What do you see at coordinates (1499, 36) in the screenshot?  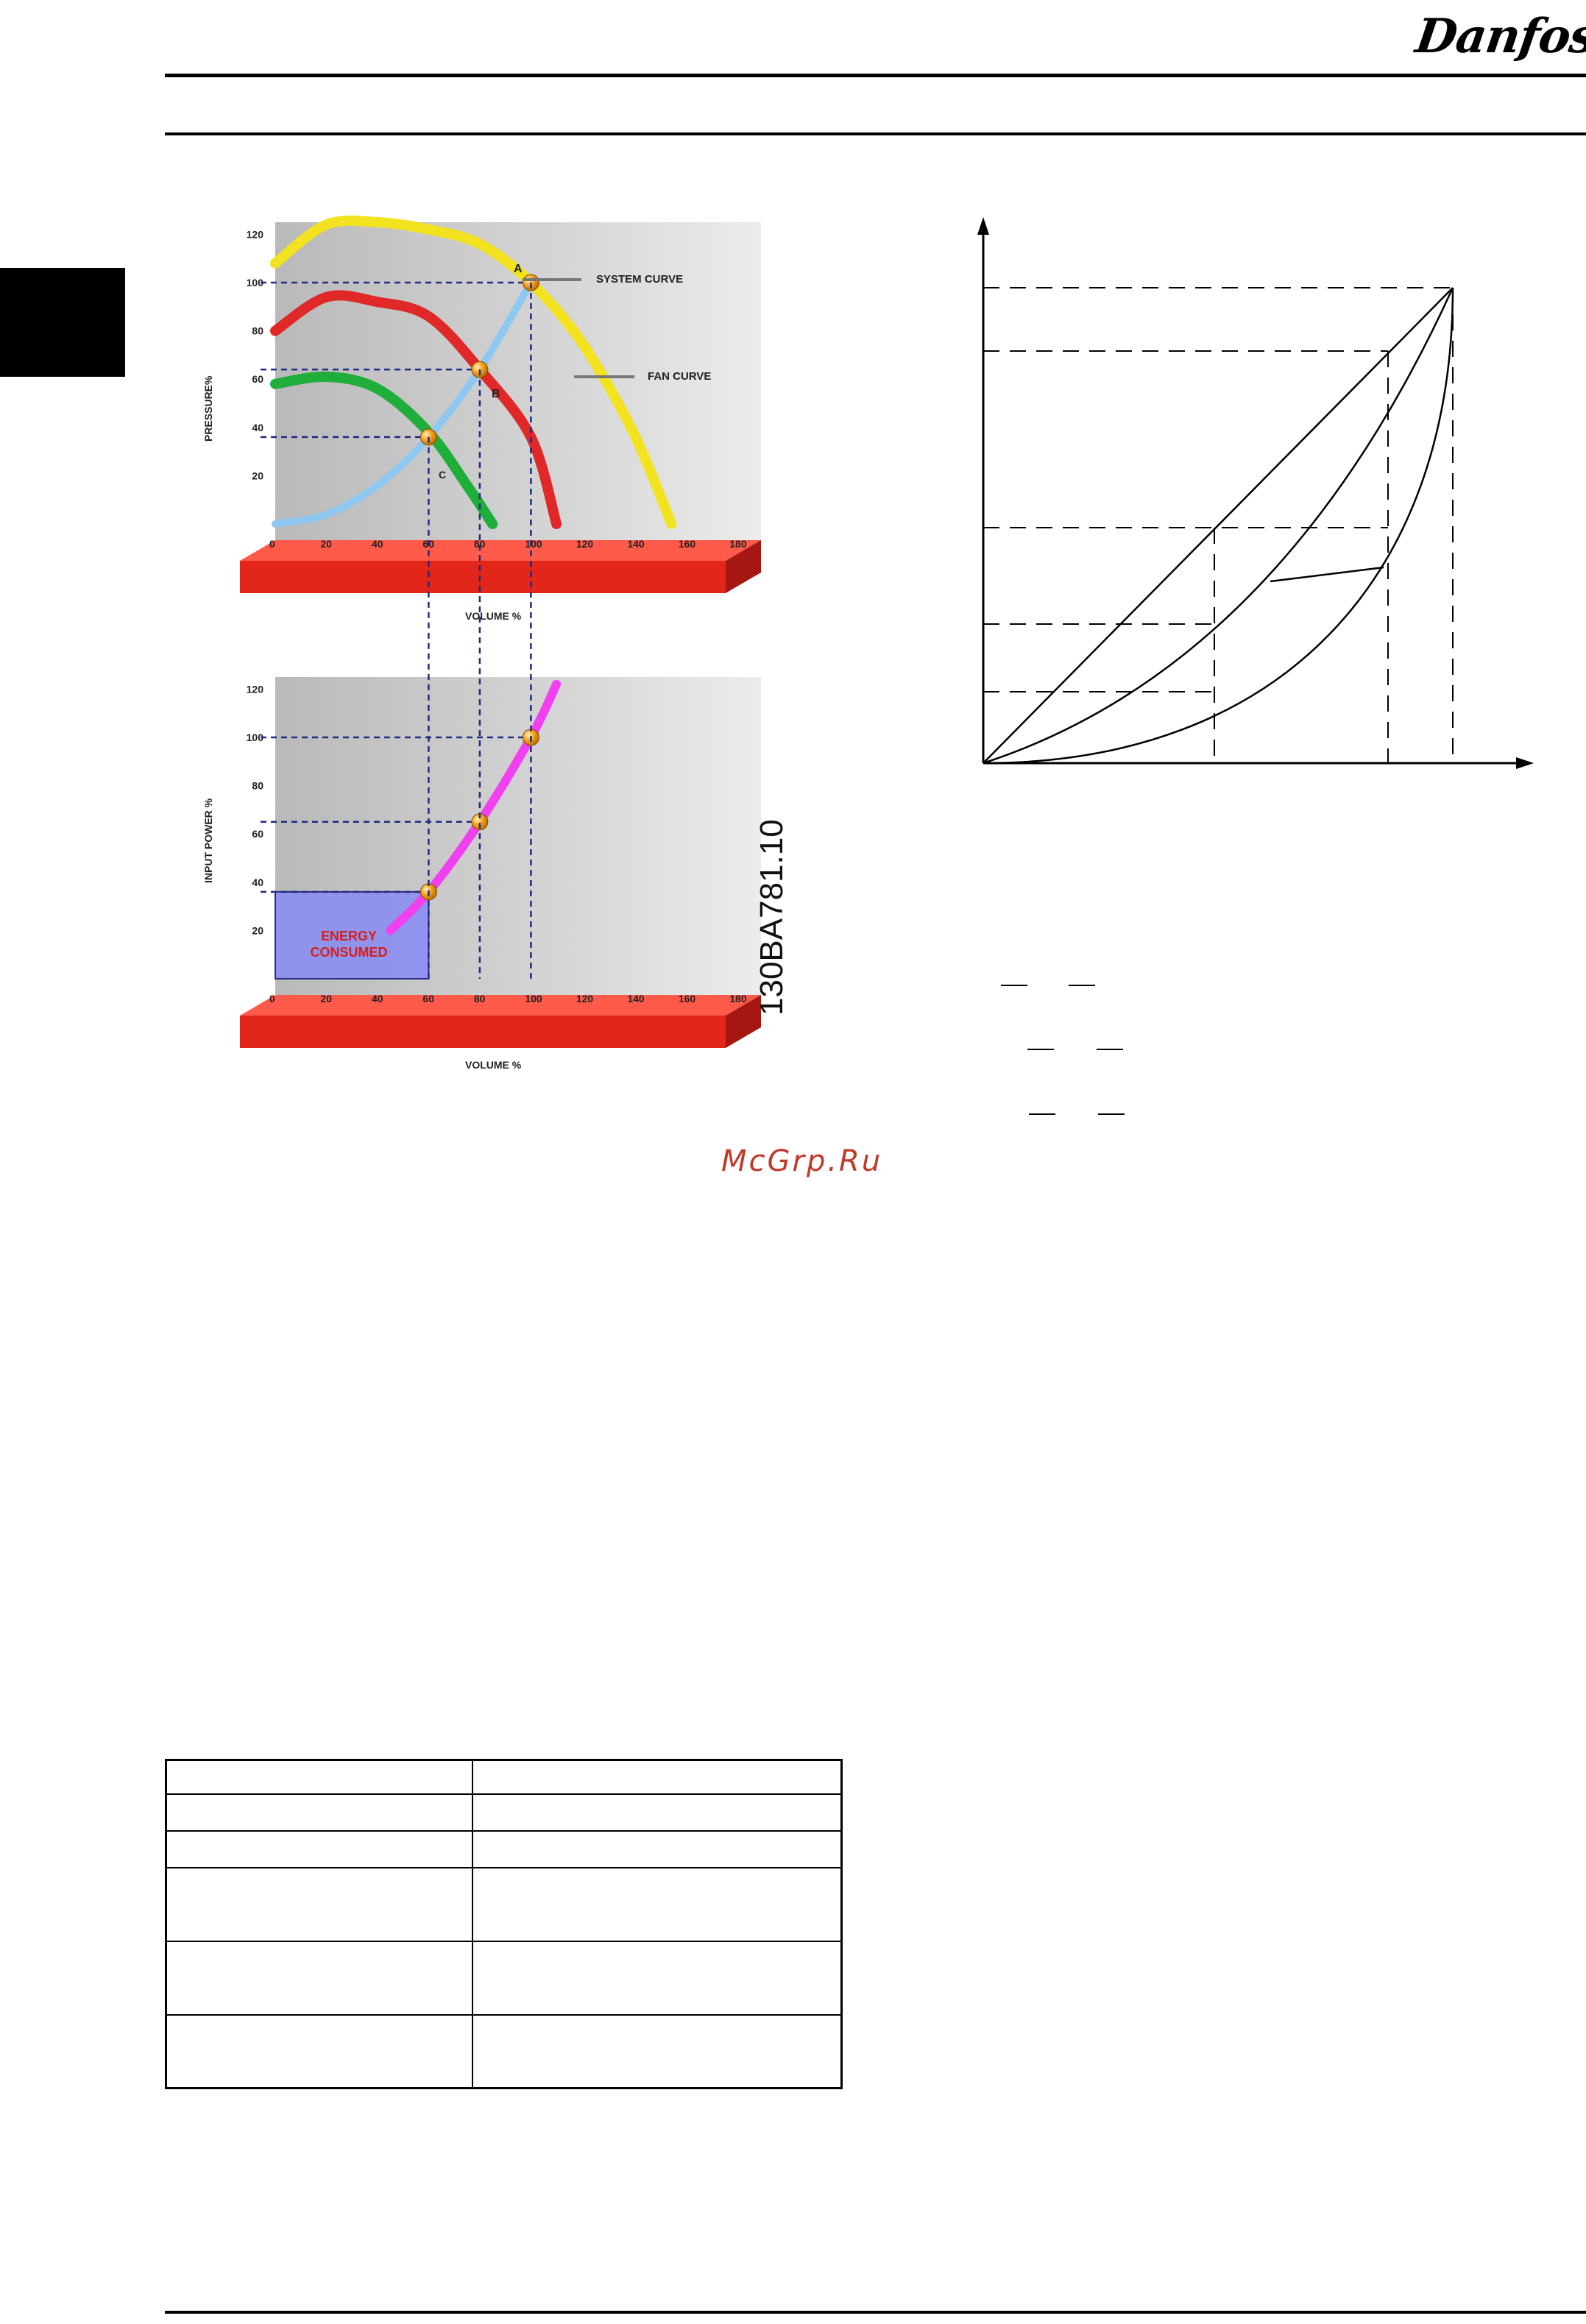 I see `danfoss-logo: Danfoss` at bounding box center [1499, 36].